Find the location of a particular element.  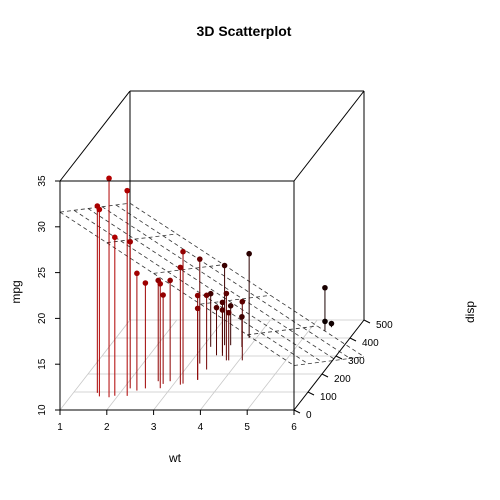

x-tick-label: 1 is located at coordinates (60, 427).